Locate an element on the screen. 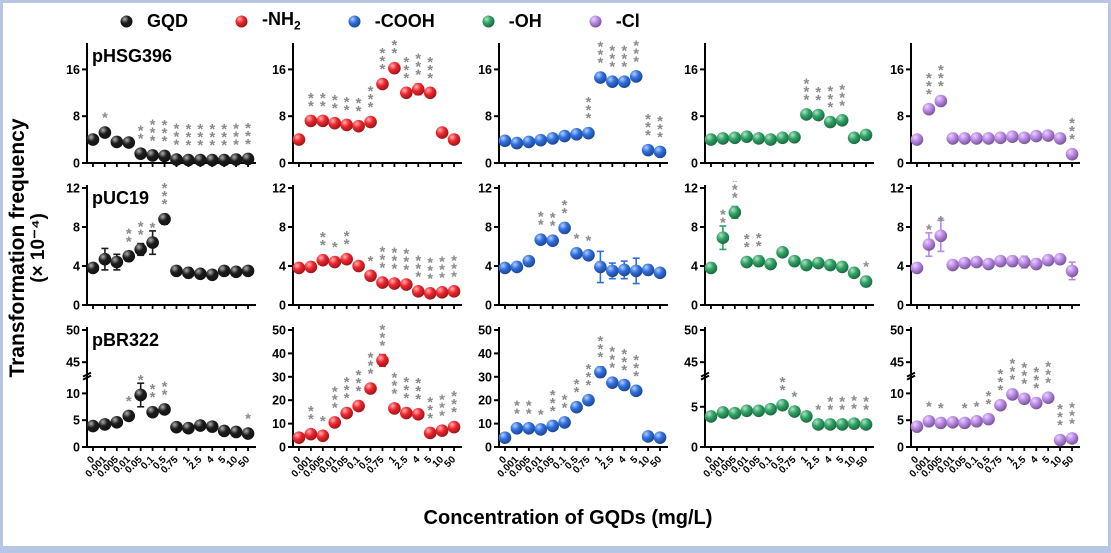 This screenshot has width=1111, height=553. y-axis-label: Transformation frequency (× 10⁻⁴) is located at coordinates (28, 276).